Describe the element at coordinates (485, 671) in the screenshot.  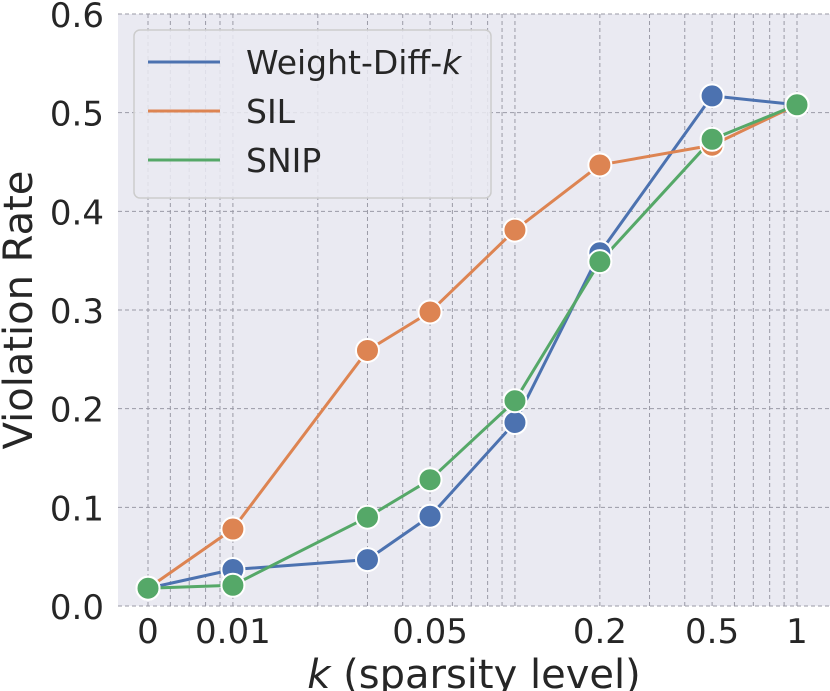
I see `x-axis-label-text: (sparsity level)` at that location.